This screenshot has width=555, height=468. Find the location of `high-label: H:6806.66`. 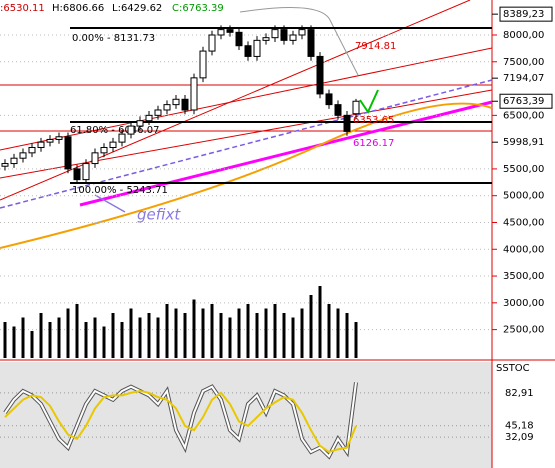

high-label: H:6806.66 is located at coordinates (78, 8).